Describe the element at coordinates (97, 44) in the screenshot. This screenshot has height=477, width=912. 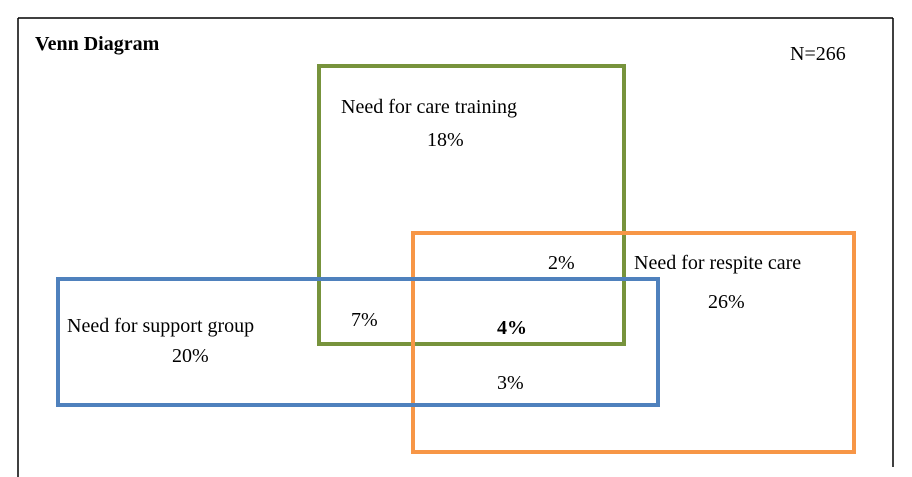
I see `title: Venn Diagram` at that location.